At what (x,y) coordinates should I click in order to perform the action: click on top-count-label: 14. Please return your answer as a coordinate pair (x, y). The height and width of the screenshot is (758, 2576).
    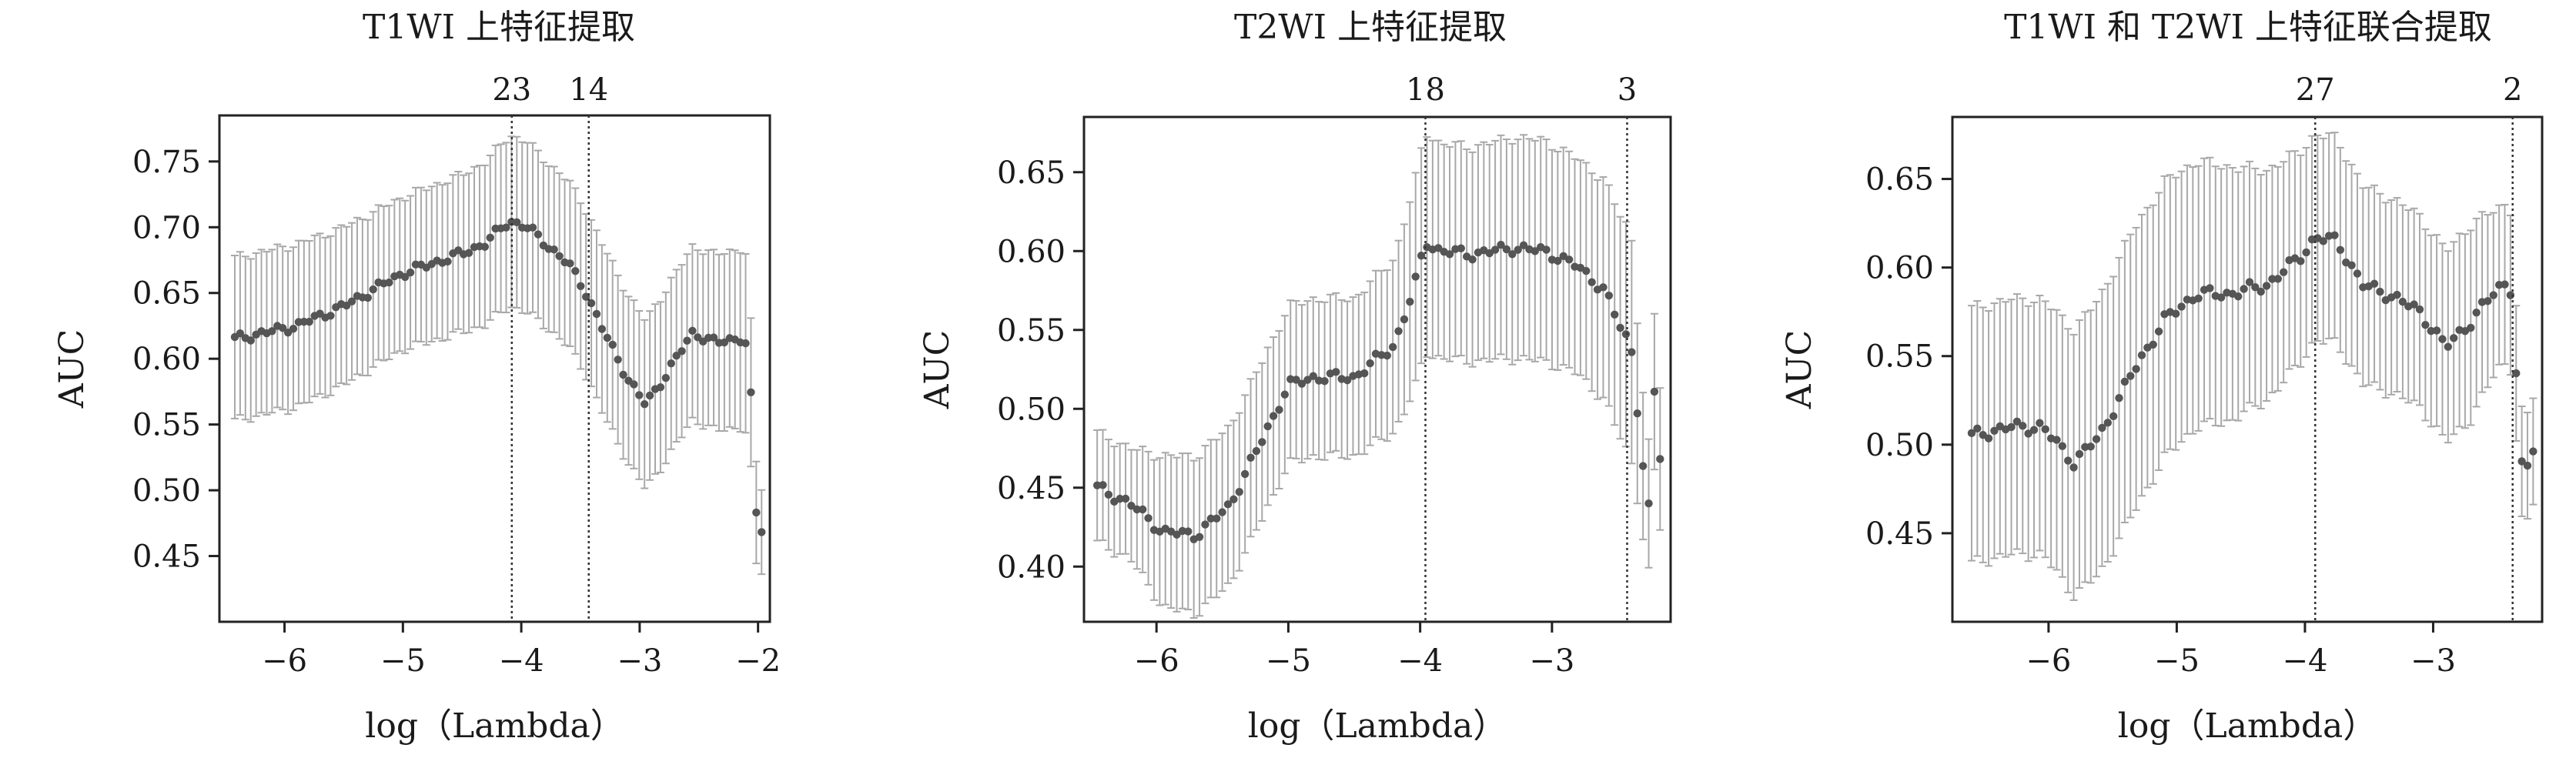
    Looking at the image, I should click on (589, 90).